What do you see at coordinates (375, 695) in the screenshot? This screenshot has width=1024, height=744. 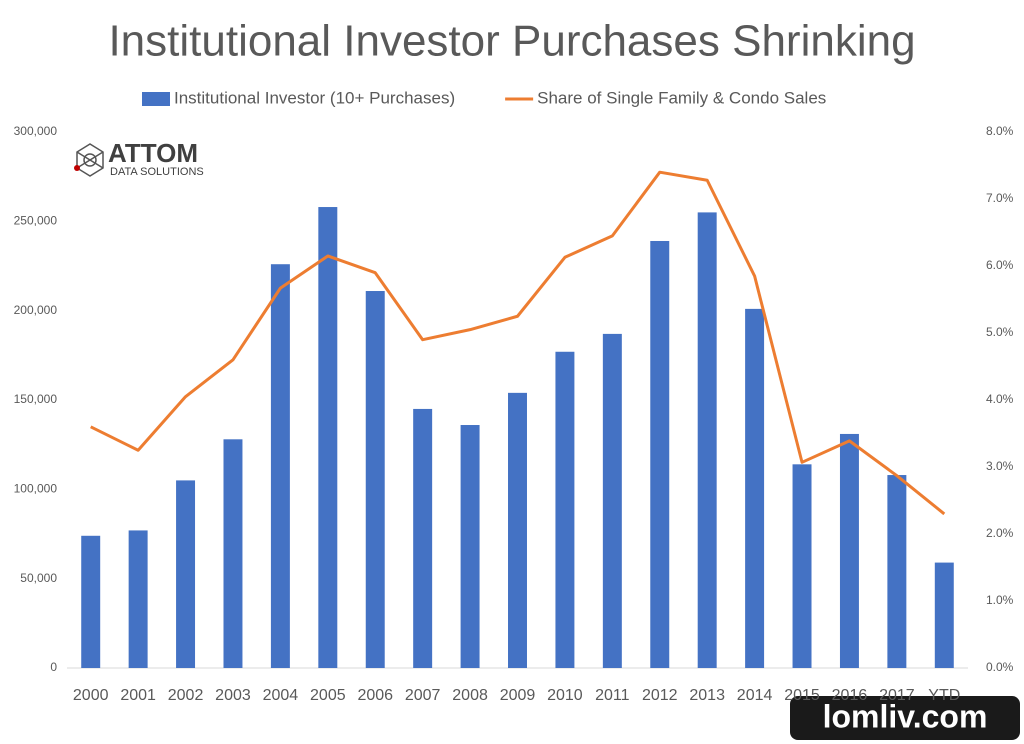 I see `x-tick-label: 2006` at bounding box center [375, 695].